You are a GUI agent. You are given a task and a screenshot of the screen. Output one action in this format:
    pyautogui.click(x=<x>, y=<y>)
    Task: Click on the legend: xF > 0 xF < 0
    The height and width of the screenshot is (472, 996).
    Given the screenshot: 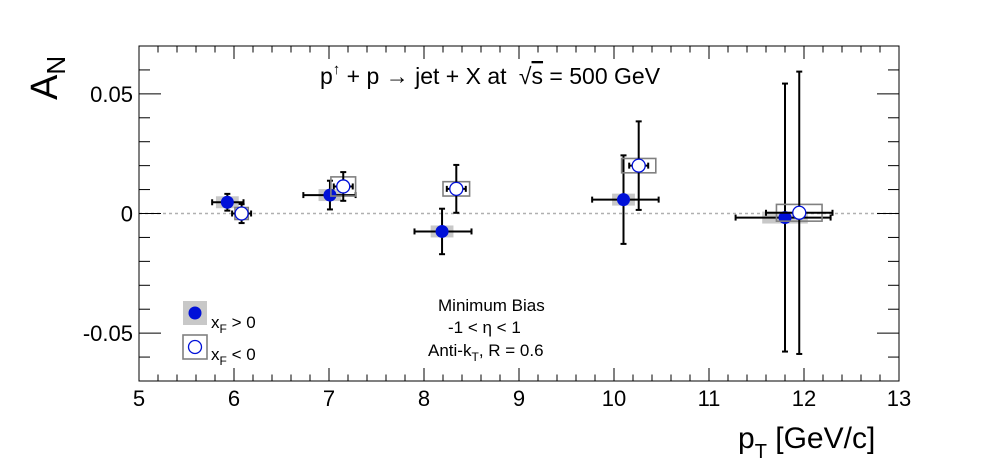 What is the action you would take?
    pyautogui.click(x=219, y=334)
    